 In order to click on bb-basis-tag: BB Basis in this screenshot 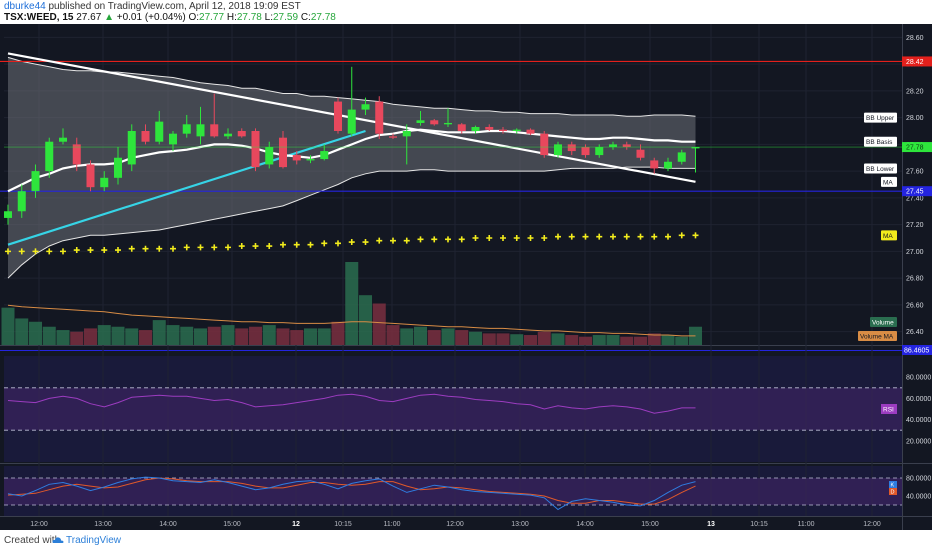, I will do `click(879, 142)`.